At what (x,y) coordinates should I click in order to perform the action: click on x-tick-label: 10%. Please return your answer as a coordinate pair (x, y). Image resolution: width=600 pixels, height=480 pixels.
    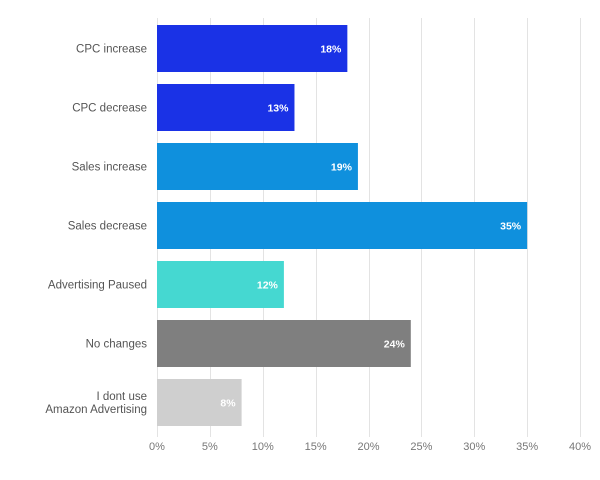
    Looking at the image, I should click on (263, 447).